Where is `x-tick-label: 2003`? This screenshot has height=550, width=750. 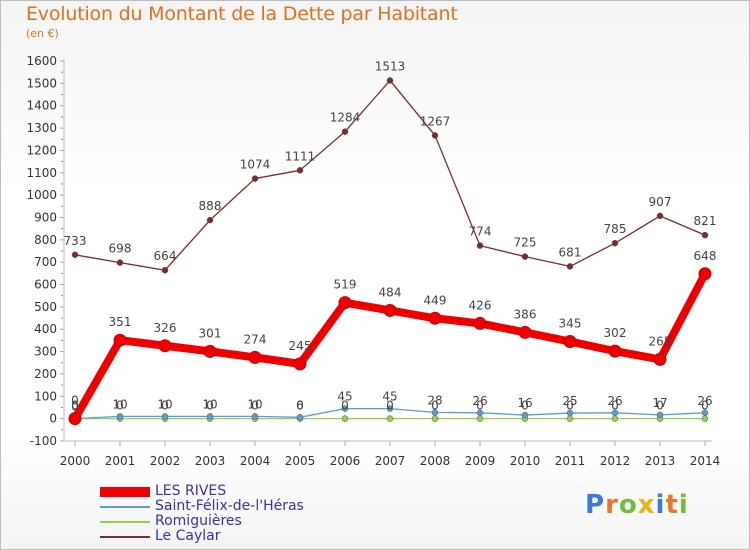 x-tick-label: 2003 is located at coordinates (210, 461).